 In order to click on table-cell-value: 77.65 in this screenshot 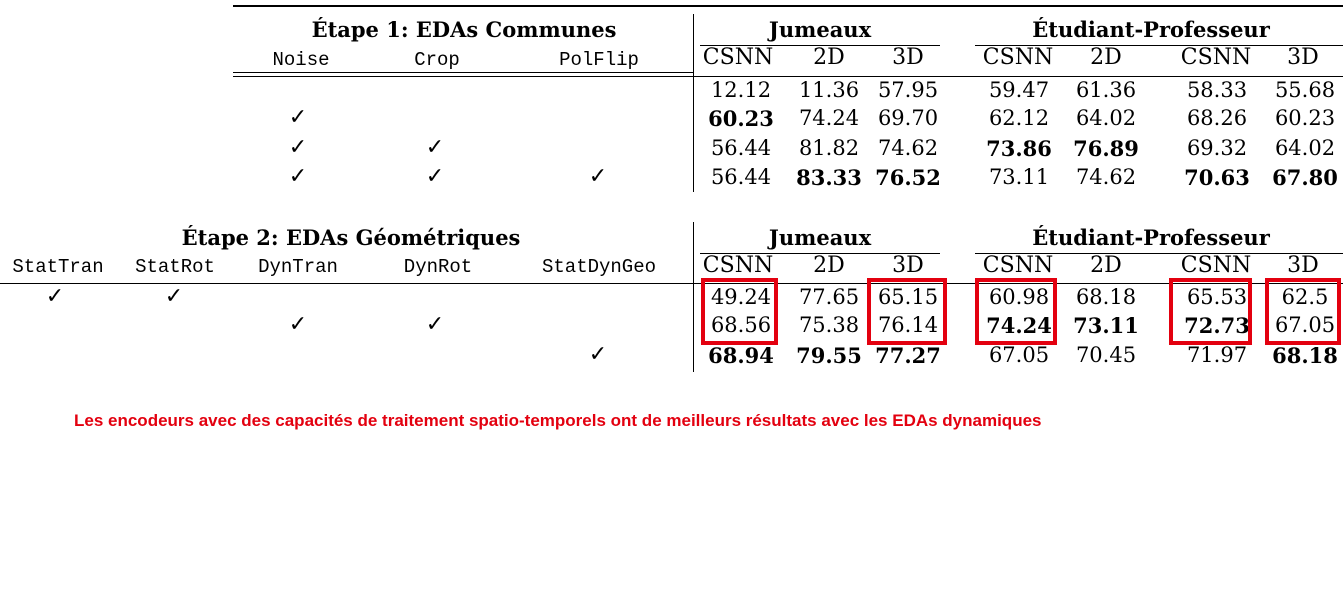, I will do `click(829, 297)`.